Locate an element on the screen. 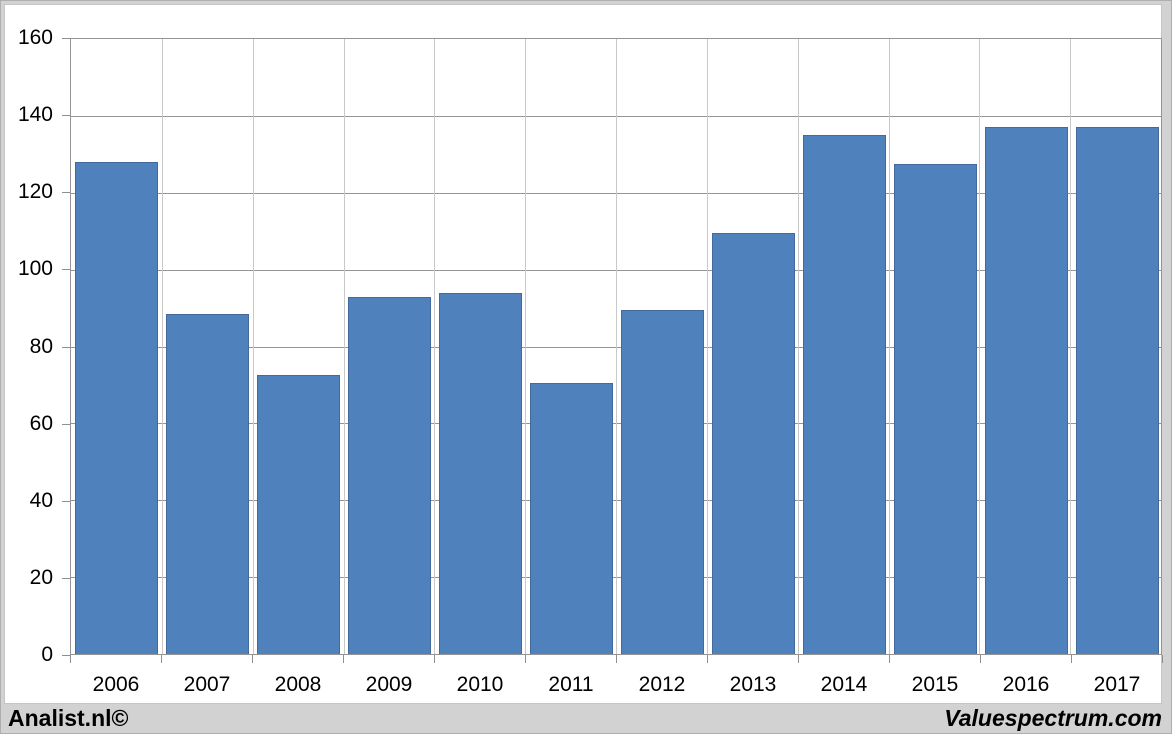 The image size is (1172, 734). bar-2012 is located at coordinates (662, 481).